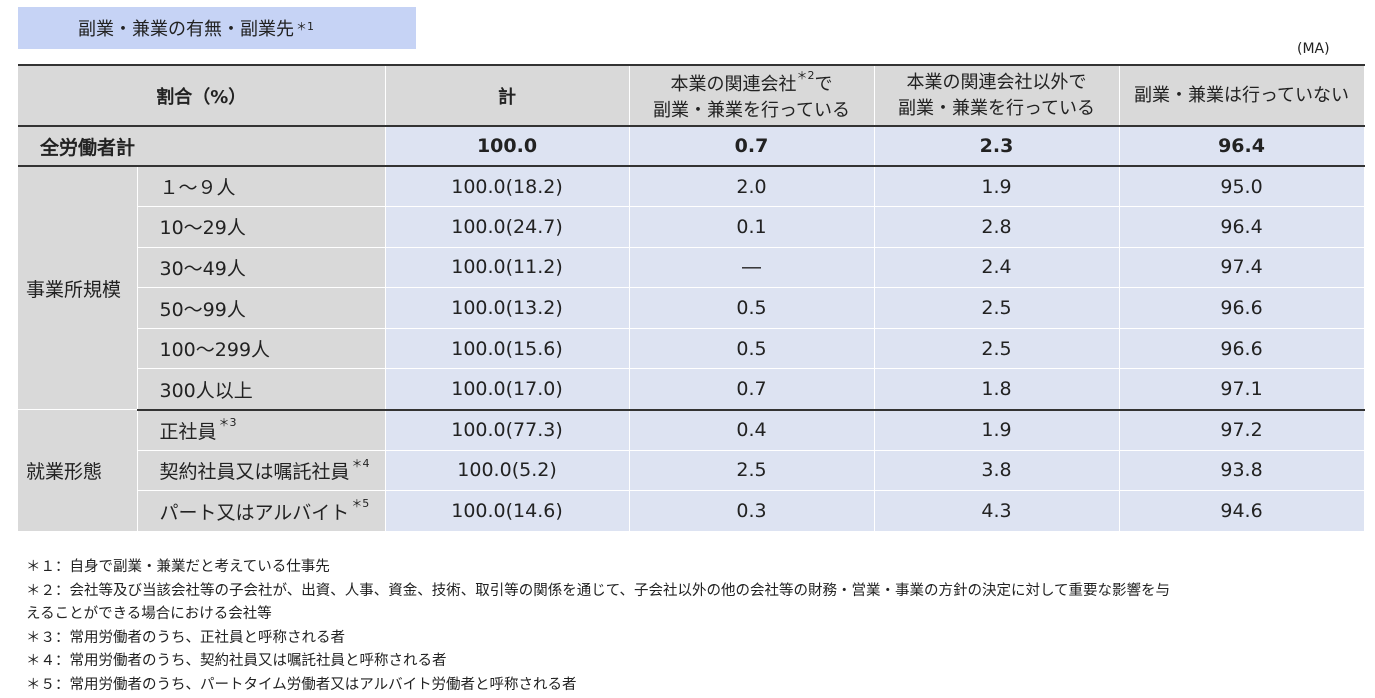 The image size is (1375, 698). What do you see at coordinates (752, 146) in the screenshot?
I see `total-row-col1: 0.7` at bounding box center [752, 146].